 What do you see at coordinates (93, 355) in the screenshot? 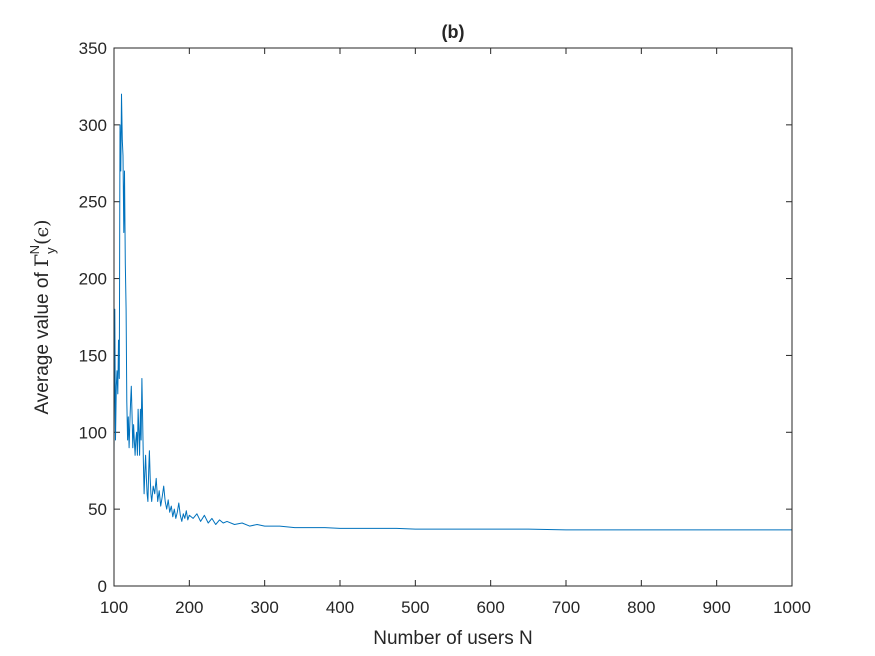
I see `y-tick-label: 150` at bounding box center [93, 355].